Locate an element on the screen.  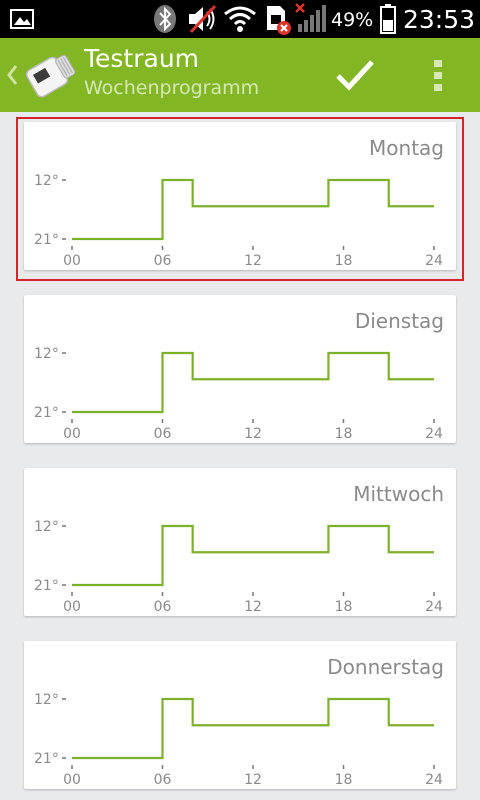
signal-icon is located at coordinates (310, 17).